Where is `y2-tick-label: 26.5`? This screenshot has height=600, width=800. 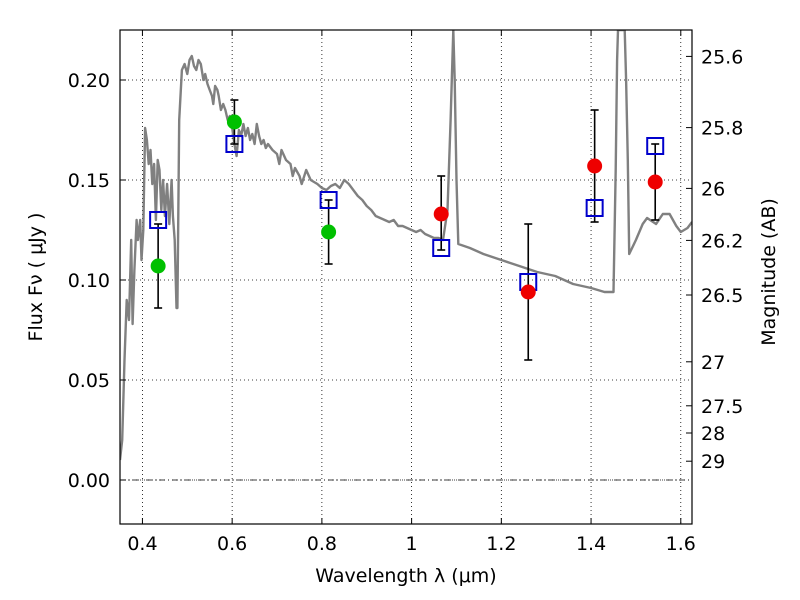 y2-tick-label: 26.5 is located at coordinates (722, 296).